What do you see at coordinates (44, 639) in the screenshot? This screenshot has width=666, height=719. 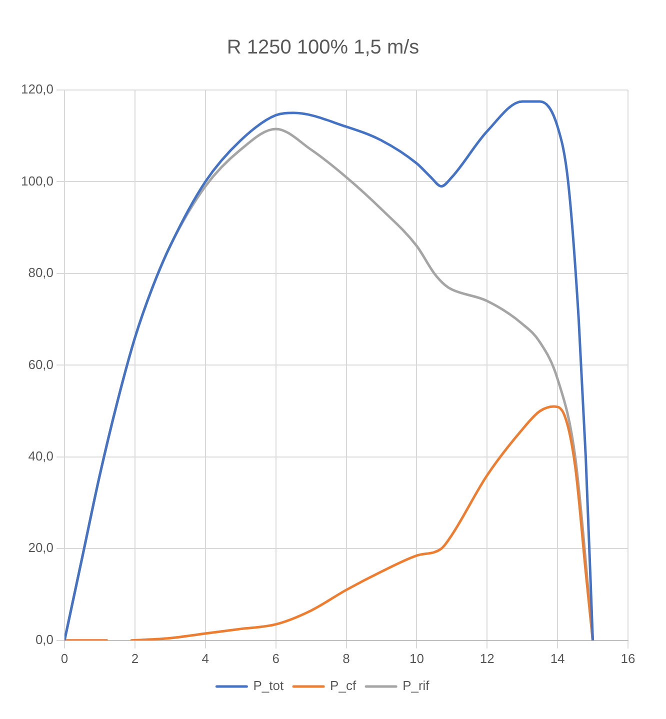 I see `y-tick-label: 0,0` at bounding box center [44, 639].